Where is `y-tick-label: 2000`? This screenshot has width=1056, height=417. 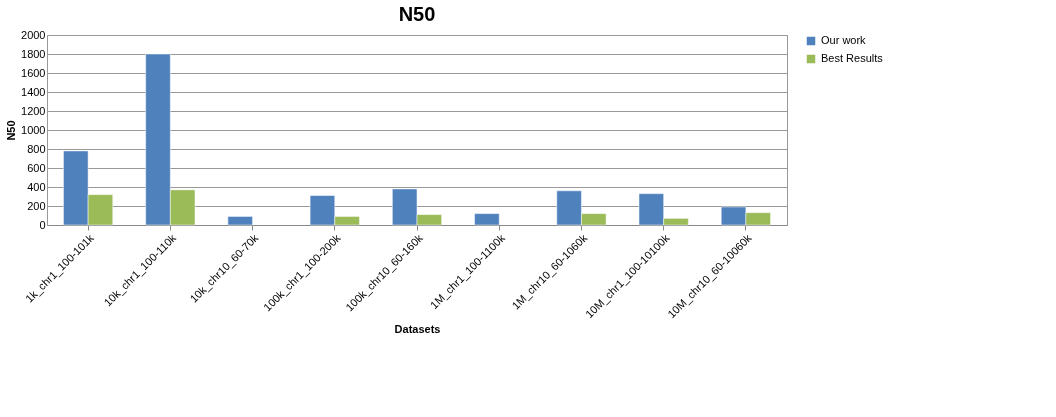
y-tick-label: 2000 is located at coordinates (33, 34).